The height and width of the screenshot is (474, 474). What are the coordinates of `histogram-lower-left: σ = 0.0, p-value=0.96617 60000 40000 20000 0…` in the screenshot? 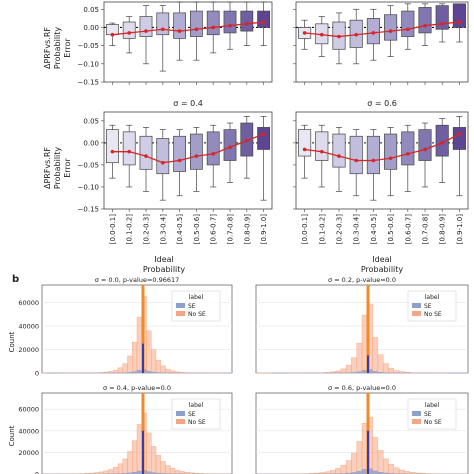 It's located at (125, 327).